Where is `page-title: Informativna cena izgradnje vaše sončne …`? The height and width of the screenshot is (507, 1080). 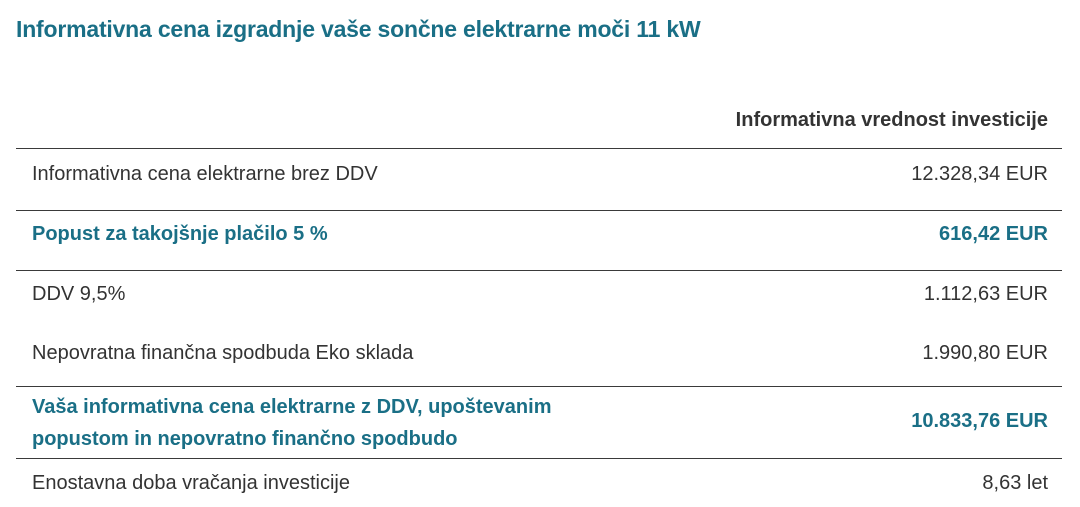 page-title: Informativna cena izgradnje vaše sončne … is located at coordinates (358, 29).